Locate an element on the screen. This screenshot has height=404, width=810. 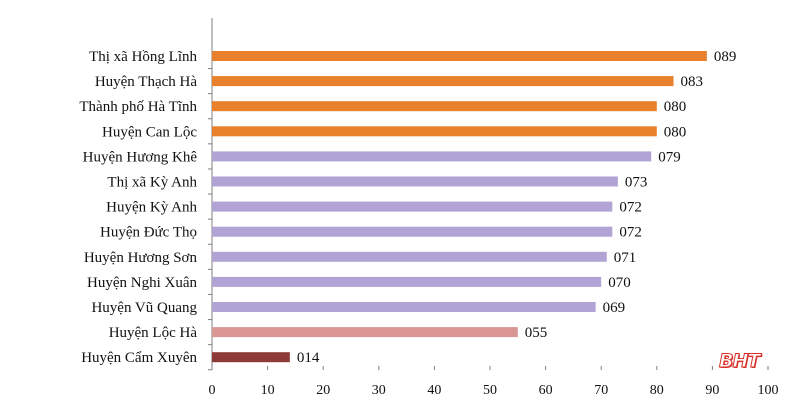
value-label: 089 is located at coordinates (725, 57).